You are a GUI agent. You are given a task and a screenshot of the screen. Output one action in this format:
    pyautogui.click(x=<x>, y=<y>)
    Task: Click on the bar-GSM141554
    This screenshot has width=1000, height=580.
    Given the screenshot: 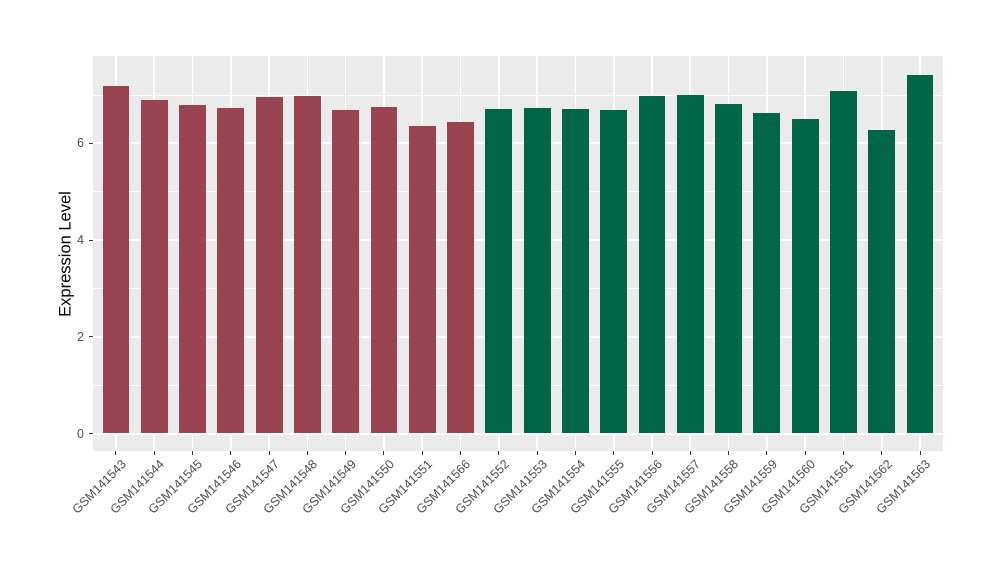 What is the action you would take?
    pyautogui.click(x=575, y=271)
    